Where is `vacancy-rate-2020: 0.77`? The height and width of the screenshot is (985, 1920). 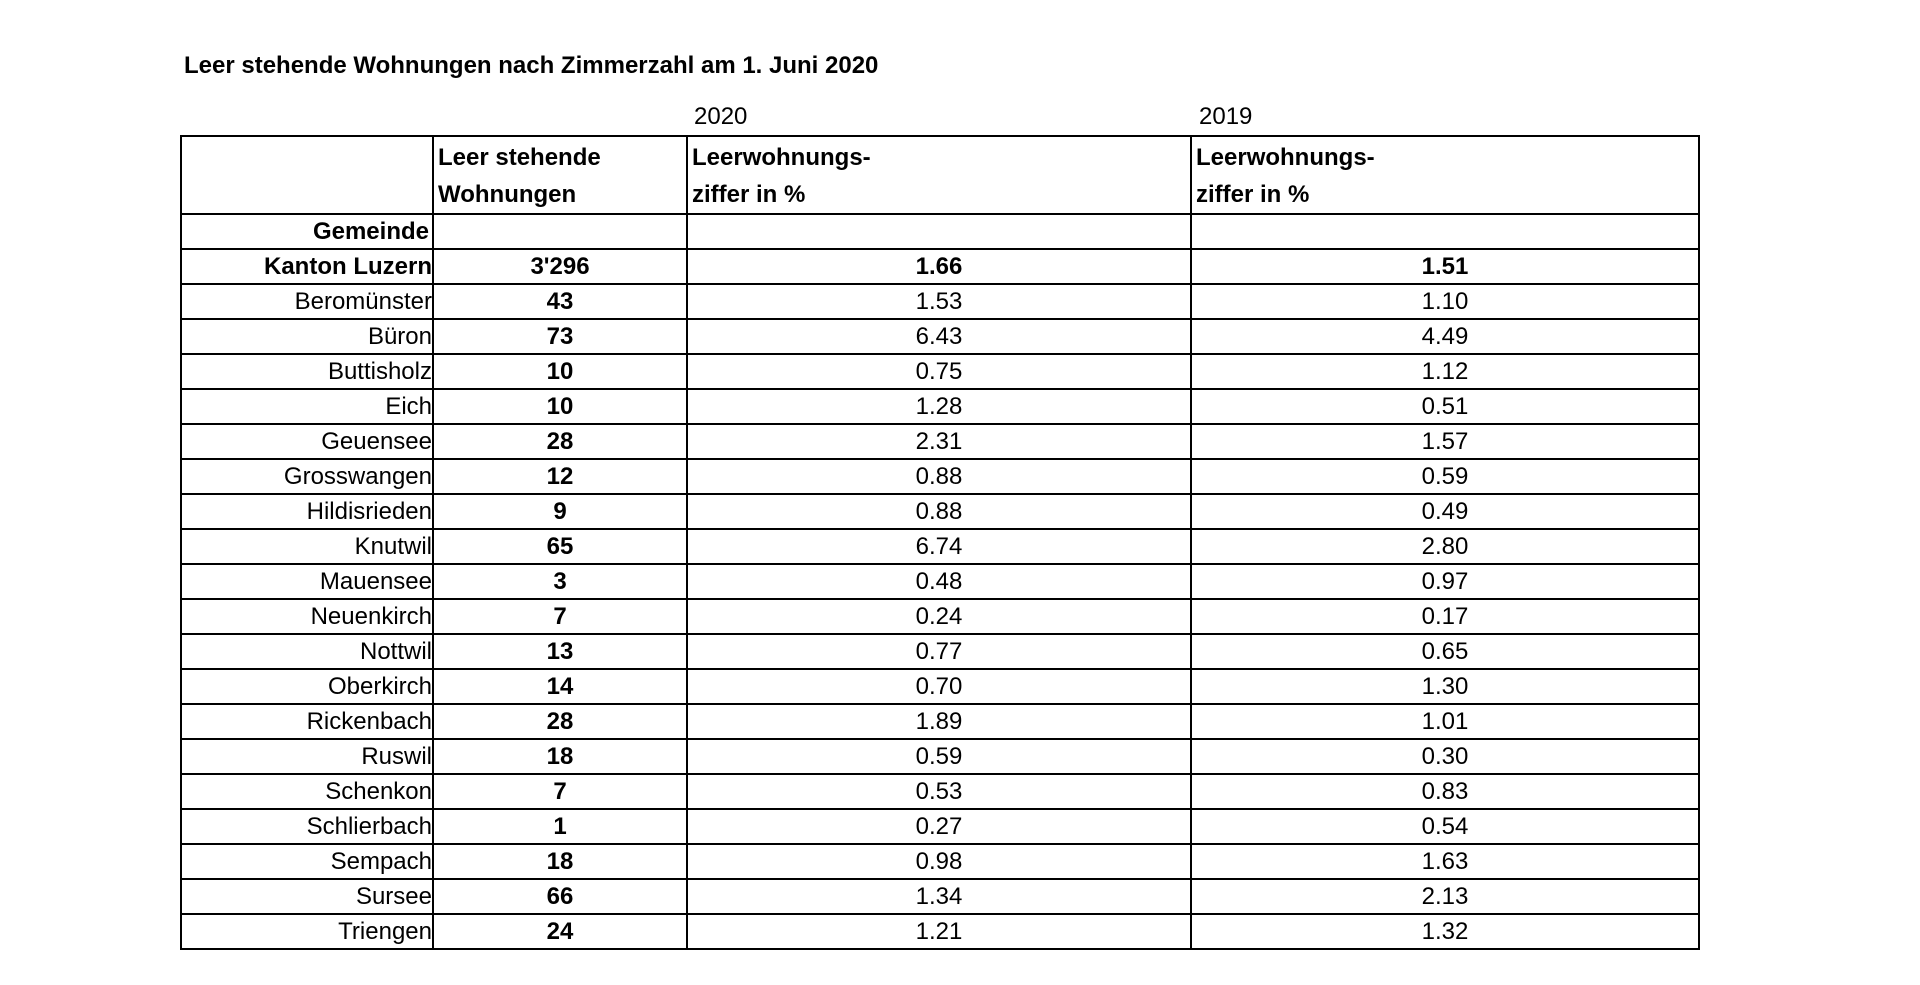
vacancy-rate-2020: 0.77 is located at coordinates (939, 651).